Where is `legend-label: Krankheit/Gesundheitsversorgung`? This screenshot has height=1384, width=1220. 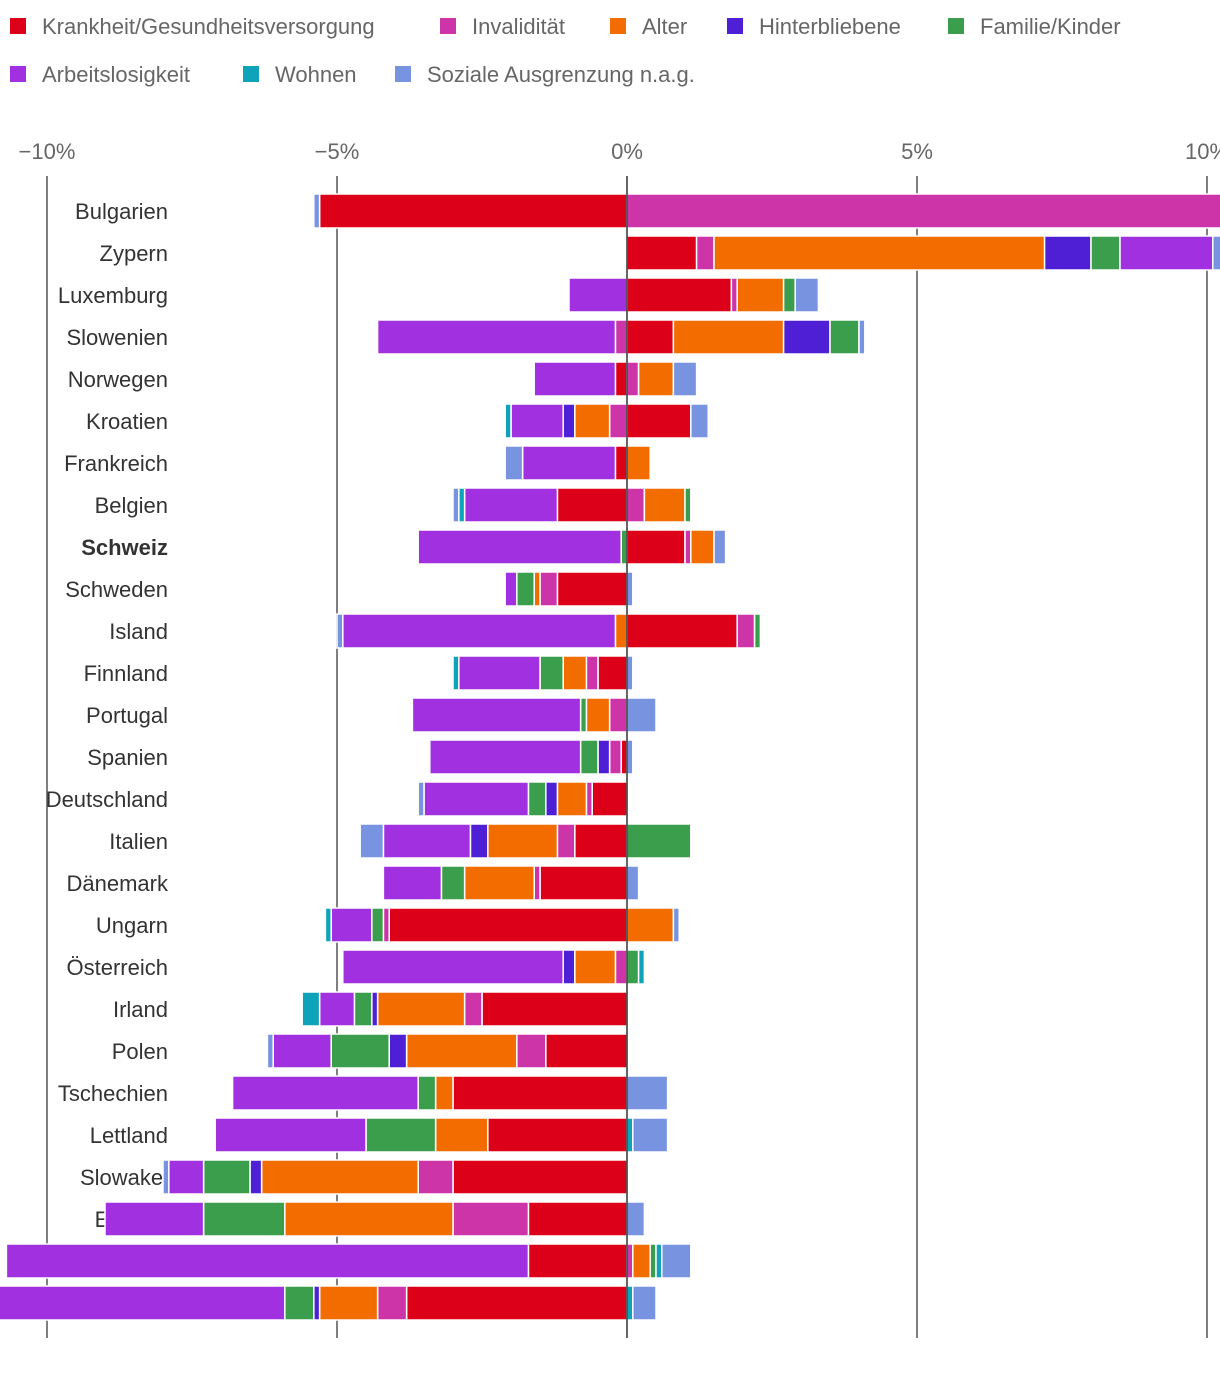
legend-label: Krankheit/Gesundheitsversorgung is located at coordinates (208, 26).